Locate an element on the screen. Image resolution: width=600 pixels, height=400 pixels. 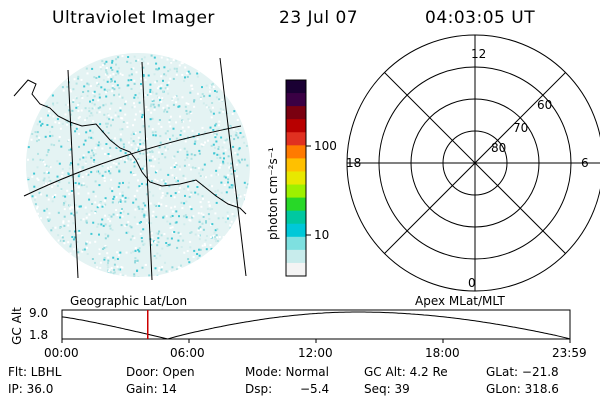
glat-info: GLat: −21.8 is located at coordinates (522, 372).